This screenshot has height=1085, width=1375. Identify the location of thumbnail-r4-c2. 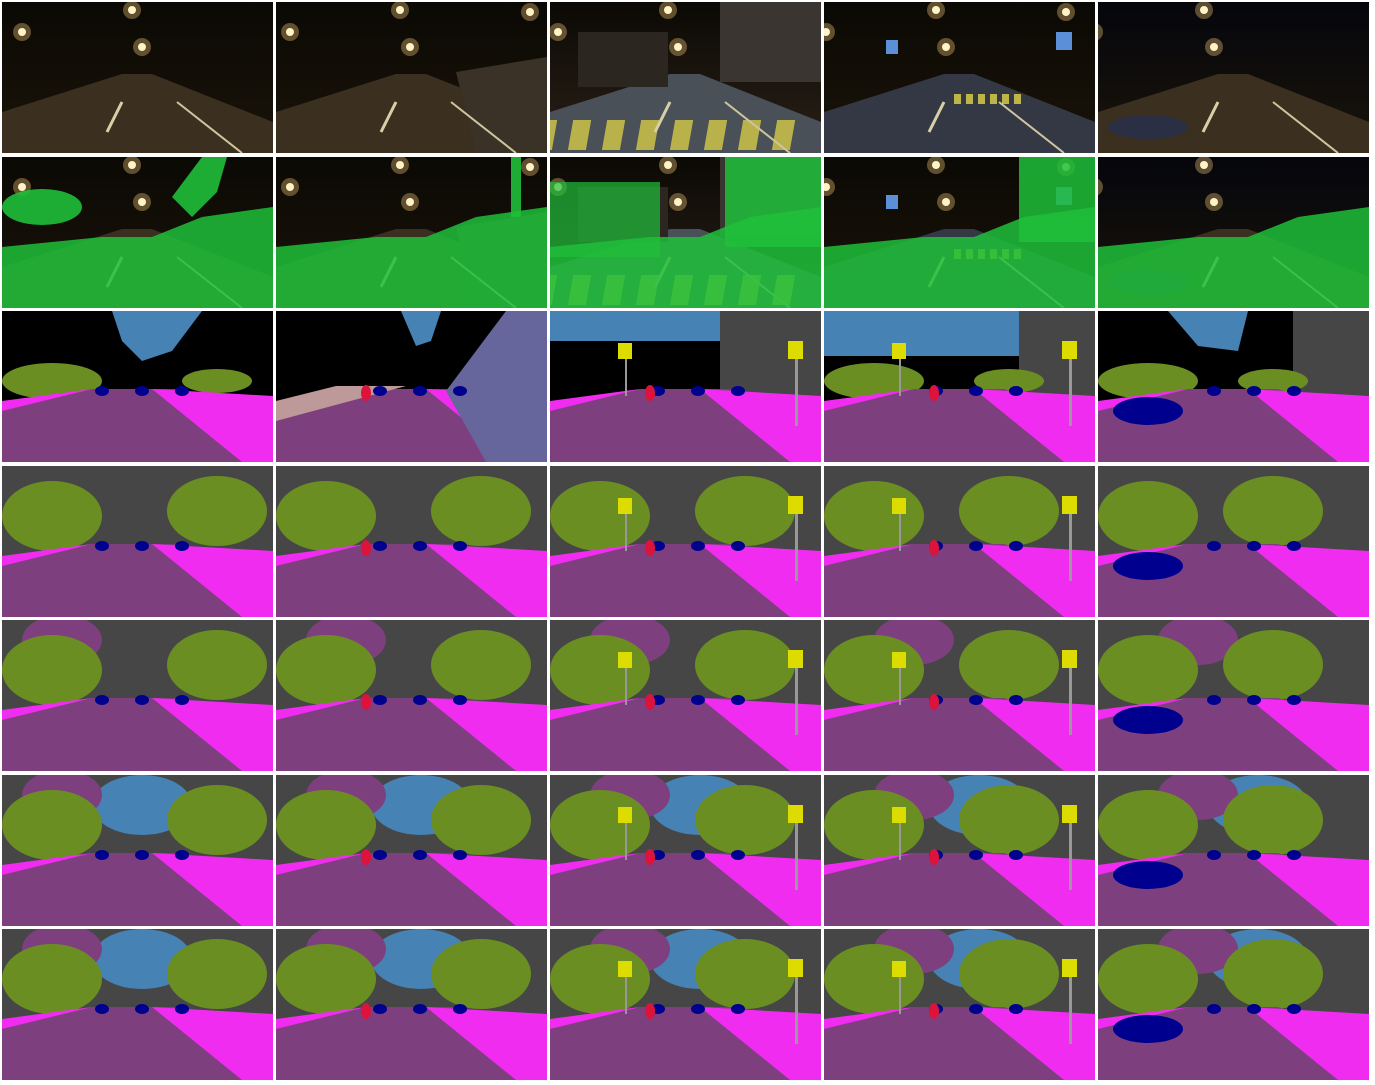
(411, 541).